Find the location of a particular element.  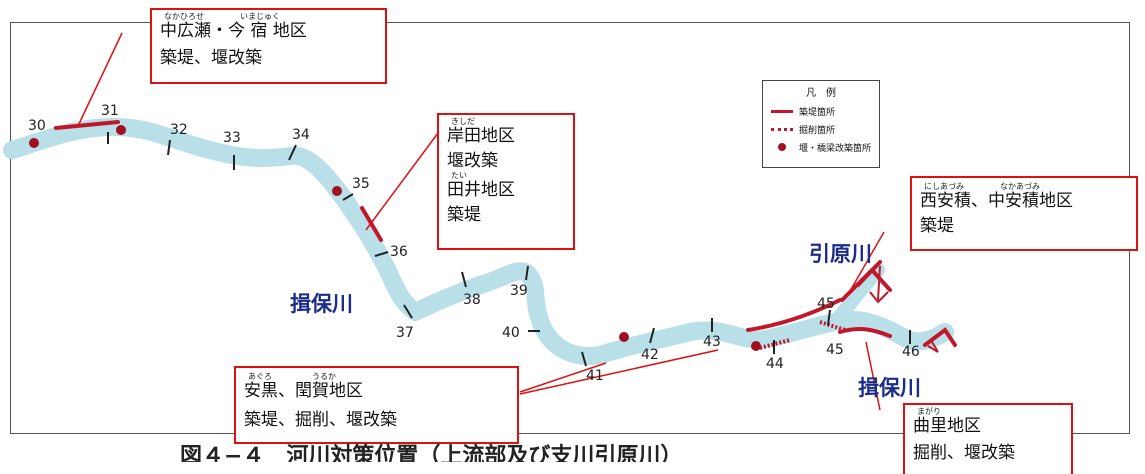

embankment-nishiazumi-left is located at coordinates (794, 315).